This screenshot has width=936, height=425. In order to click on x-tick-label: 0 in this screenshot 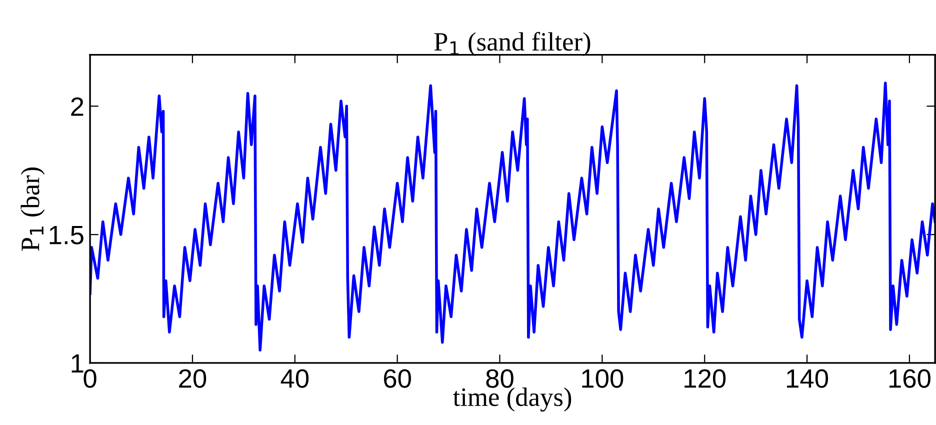, I will do `click(90, 378)`.